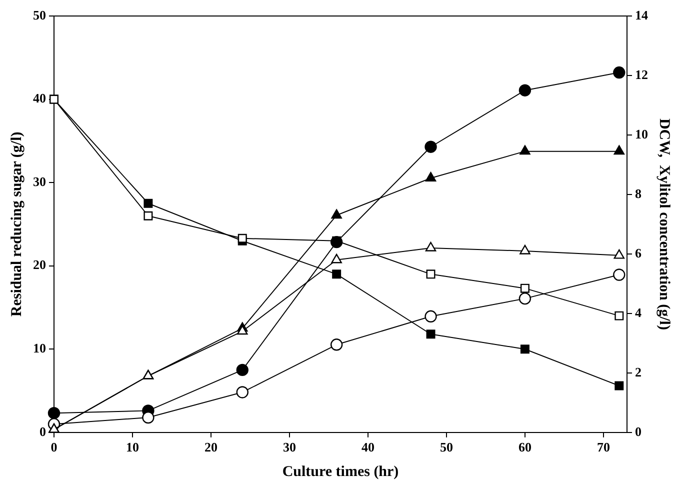 This screenshot has width=683, height=489. What do you see at coordinates (43, 431) in the screenshot?
I see `y-tick-label: 0` at bounding box center [43, 431].